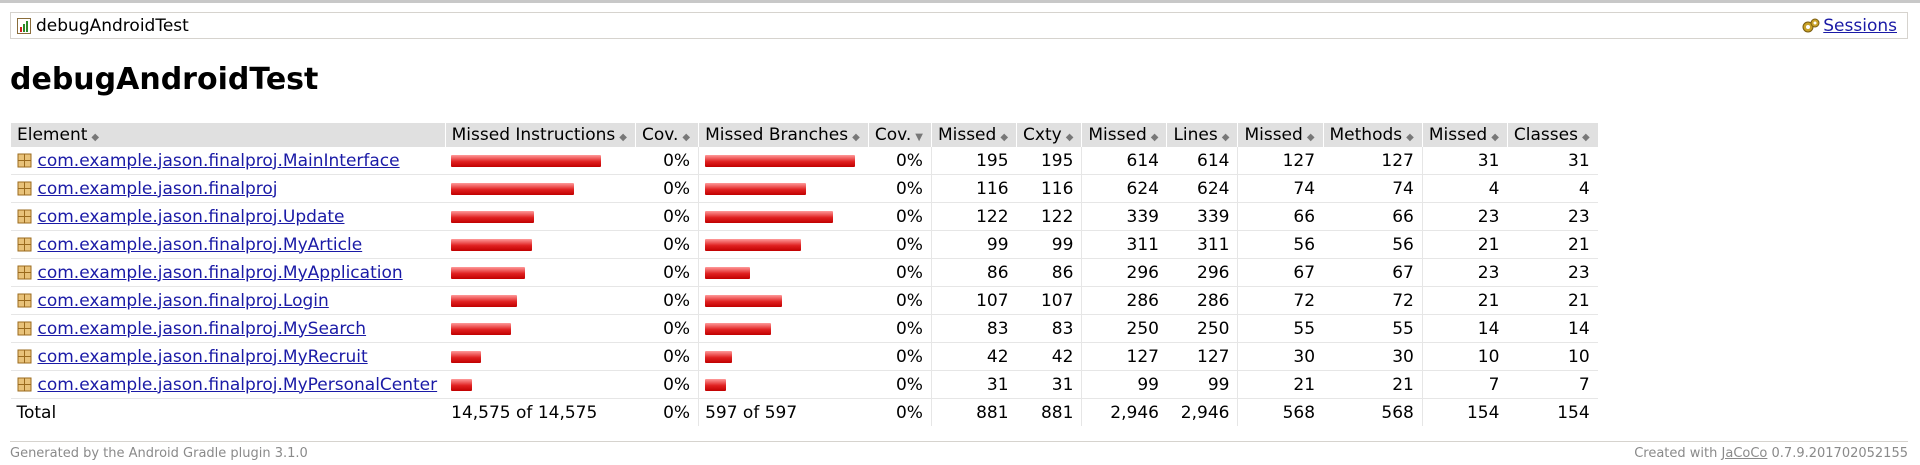 This screenshot has width=1920, height=465. What do you see at coordinates (1552, 135) in the screenshot?
I see `col-classes: Classes ◆` at bounding box center [1552, 135].